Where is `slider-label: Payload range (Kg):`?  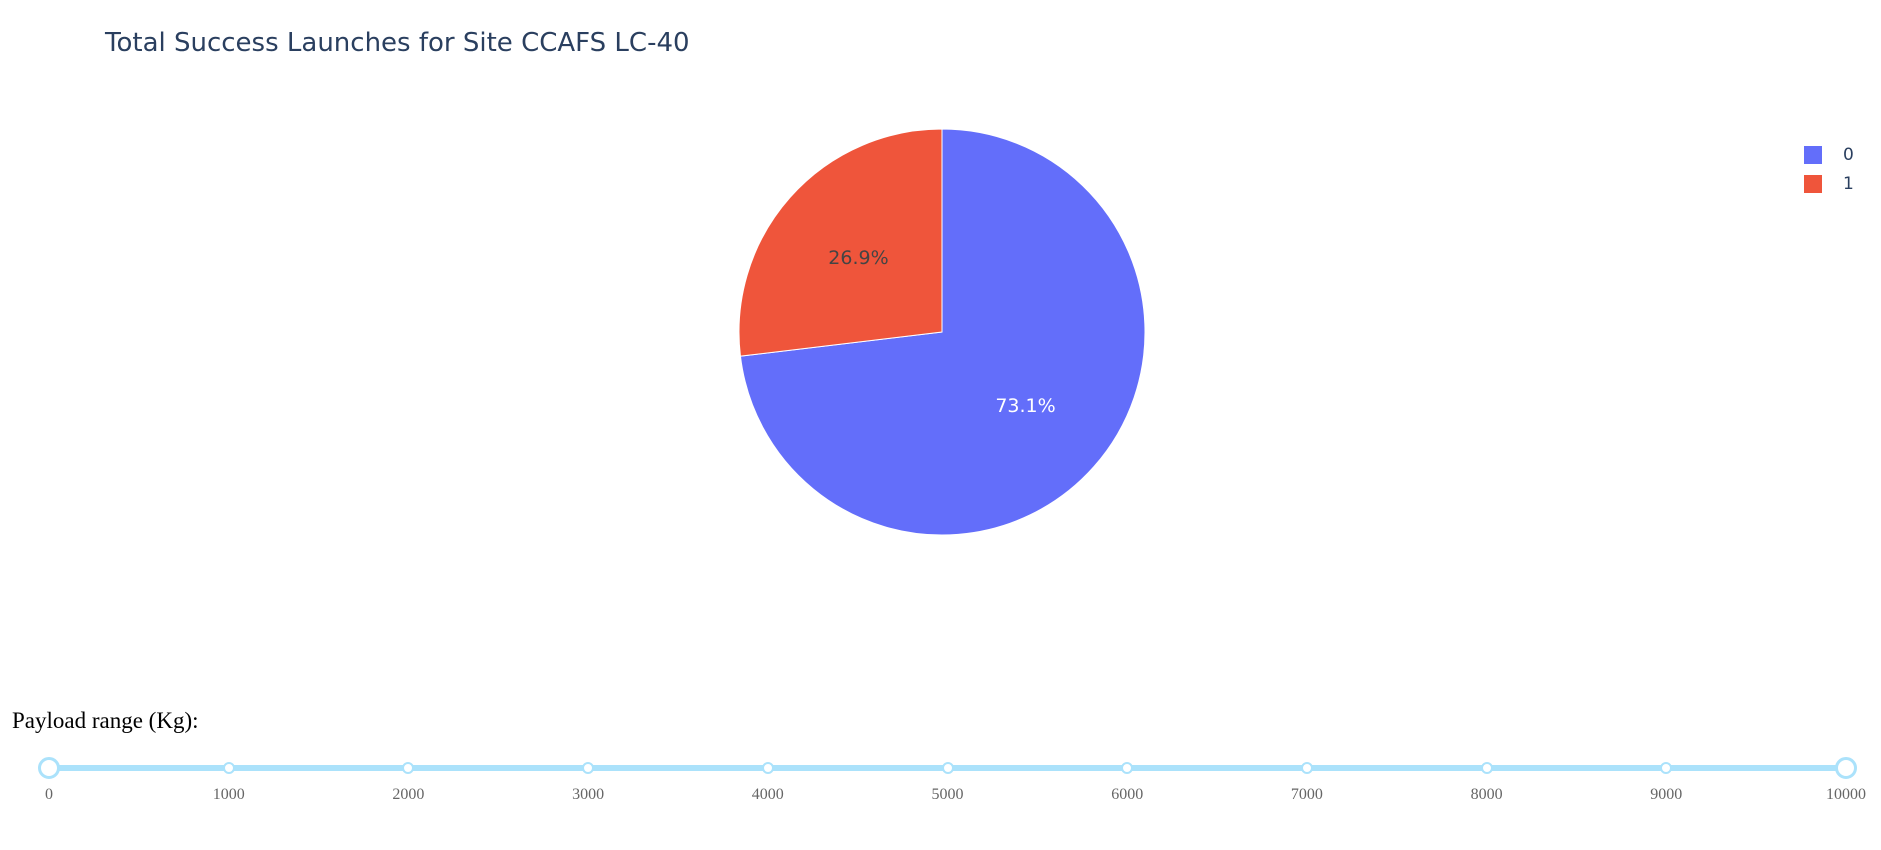
slider-label: Payload range (Kg): is located at coordinates (105, 720).